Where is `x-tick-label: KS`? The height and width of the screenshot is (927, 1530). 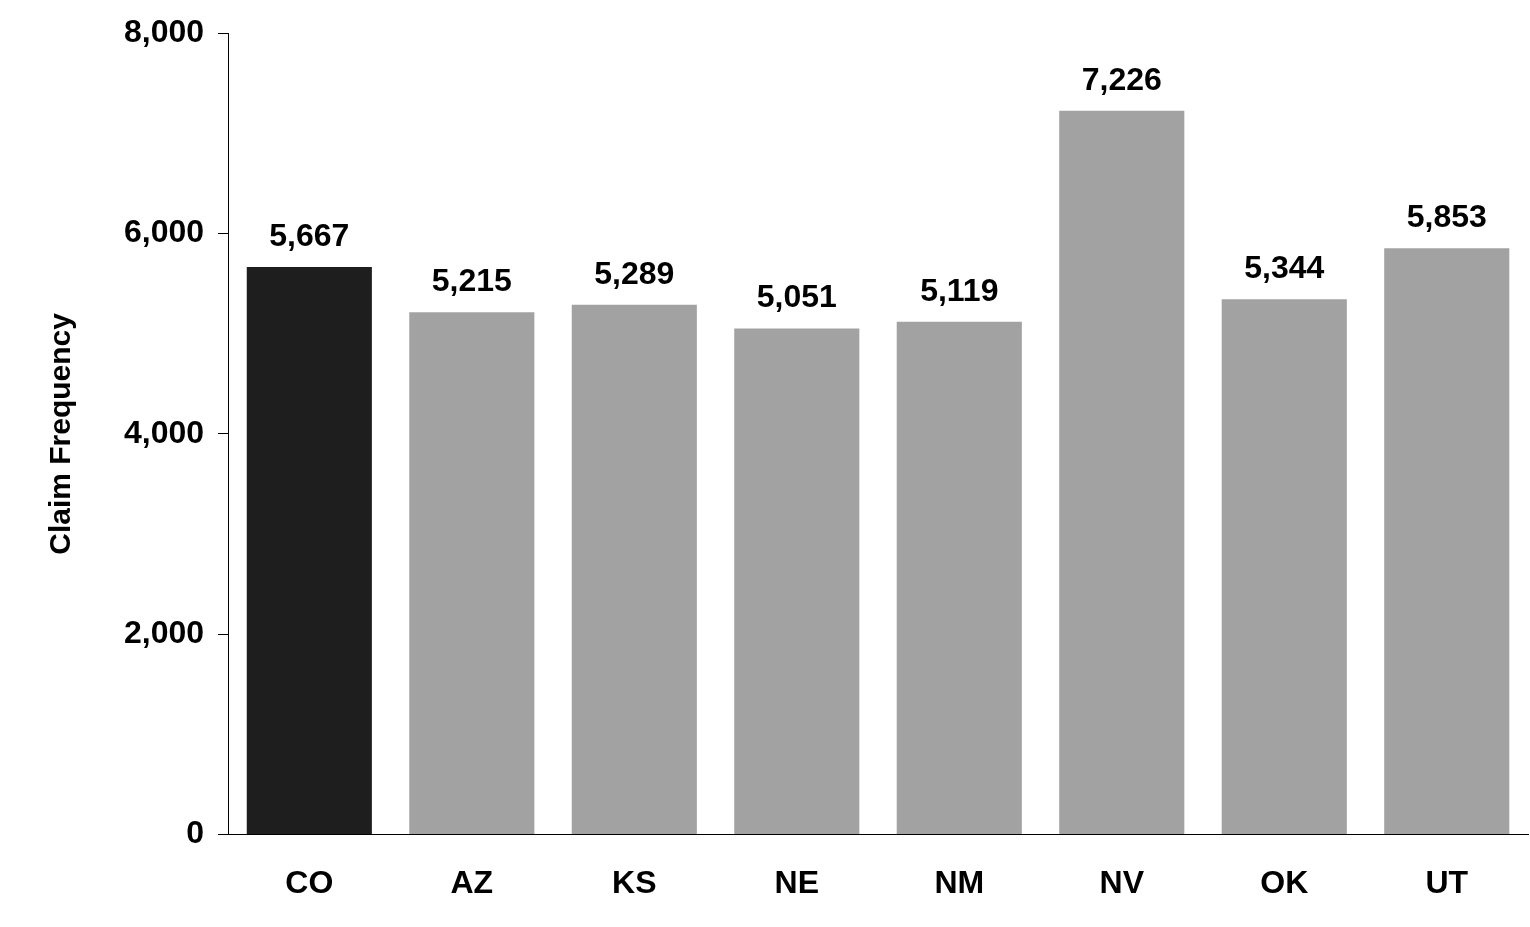
x-tick-label: KS is located at coordinates (634, 881).